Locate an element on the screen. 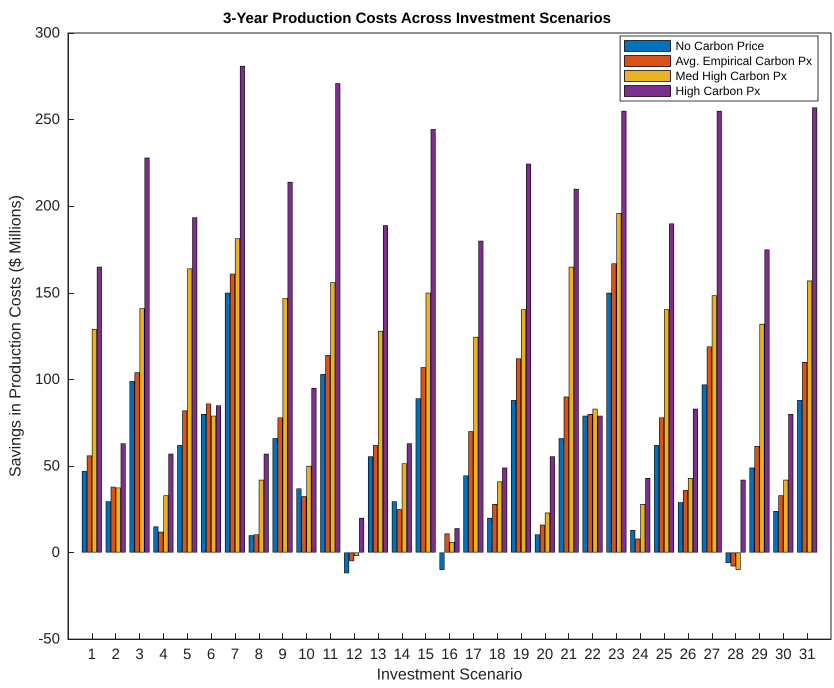 This screenshot has height=688, width=834. y-tick-label: -50 is located at coordinates (49, 639).